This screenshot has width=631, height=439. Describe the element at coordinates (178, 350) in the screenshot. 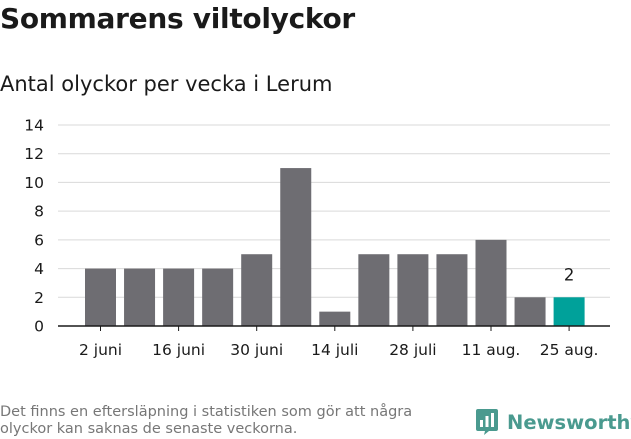

I see `x-tick-label: 16 juni` at that location.